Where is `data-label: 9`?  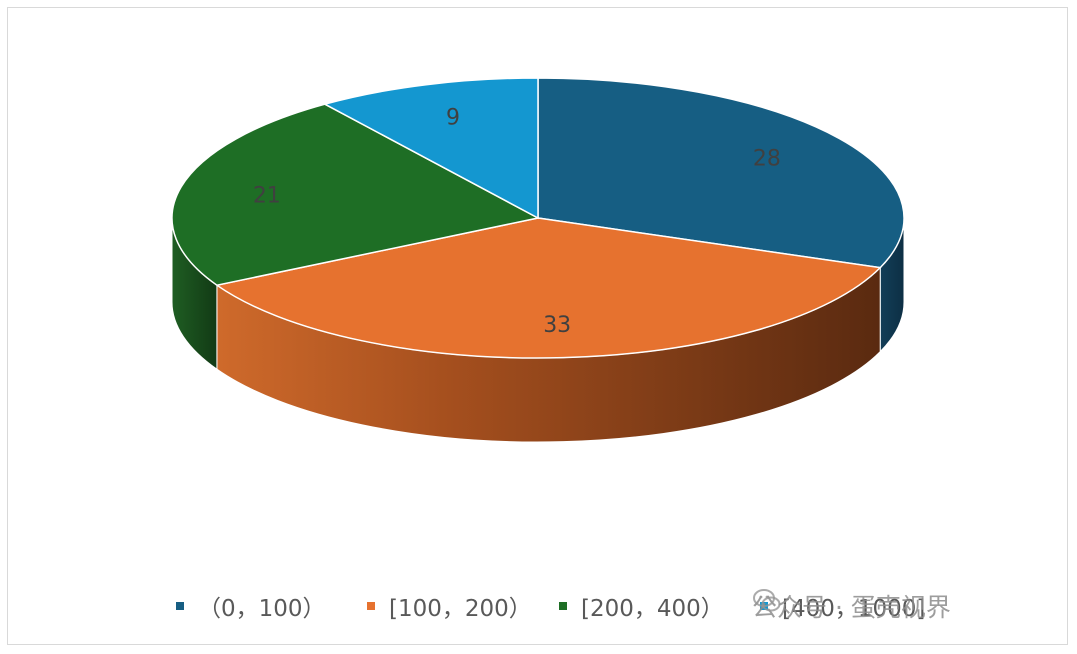 data-label: 9 is located at coordinates (453, 118).